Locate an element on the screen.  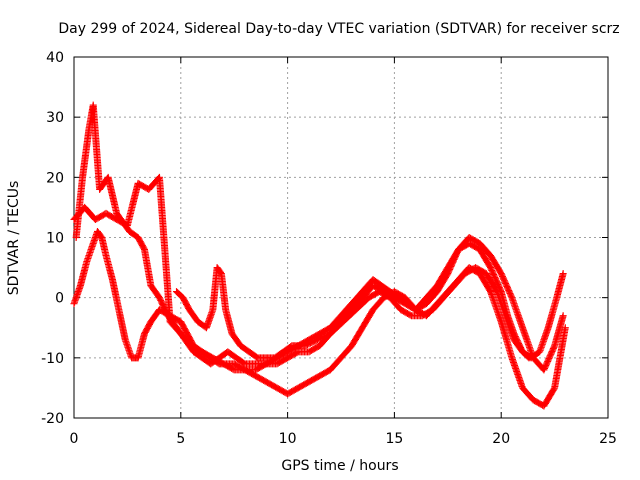
x-tick-label: 25 is located at coordinates (608, 439).